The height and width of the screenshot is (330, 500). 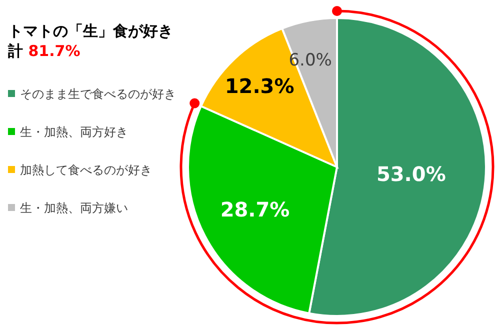 I want to click on data-label: 12.3%, so click(x=259, y=86).